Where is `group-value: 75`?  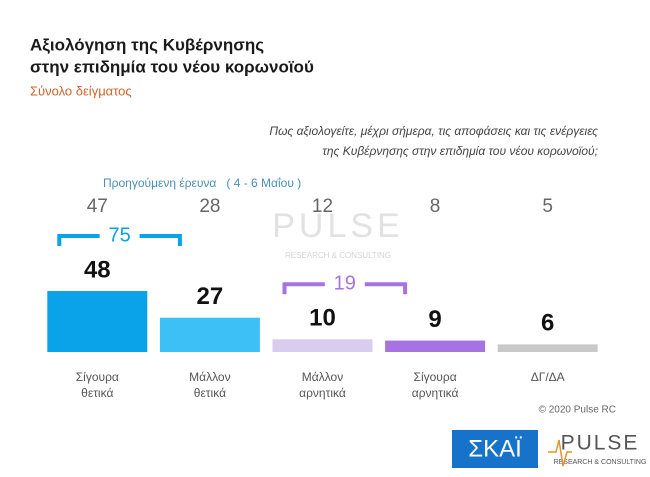 group-value: 75 is located at coordinates (119, 235).